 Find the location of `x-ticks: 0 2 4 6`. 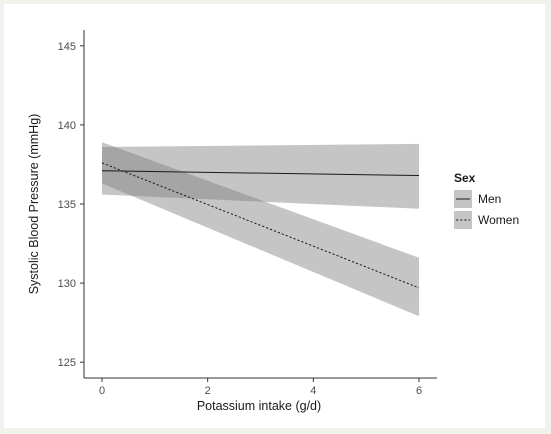

x-ticks: 0 2 4 6 is located at coordinates (260, 387).